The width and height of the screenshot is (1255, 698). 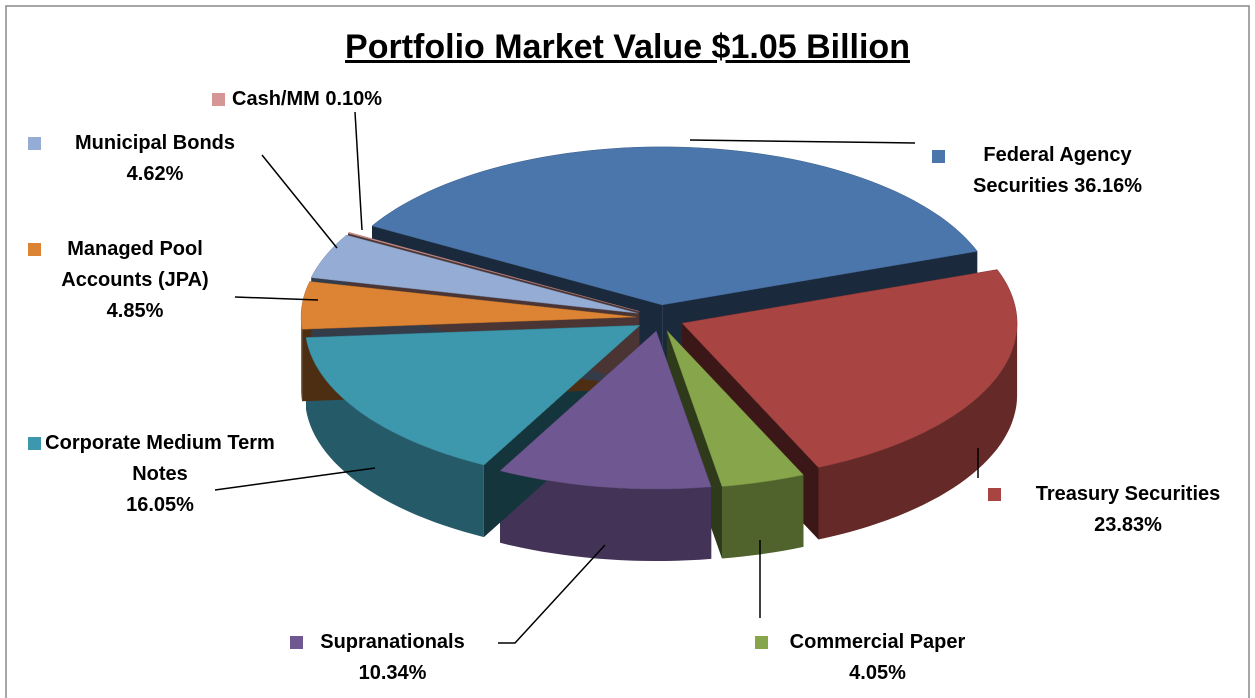 I want to click on label-value: 0.10%, so click(x=354, y=99).